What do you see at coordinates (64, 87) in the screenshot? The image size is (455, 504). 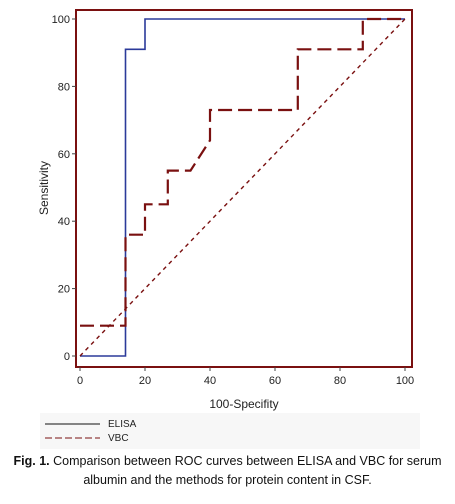 I see `y-tick-label: 80` at bounding box center [64, 87].